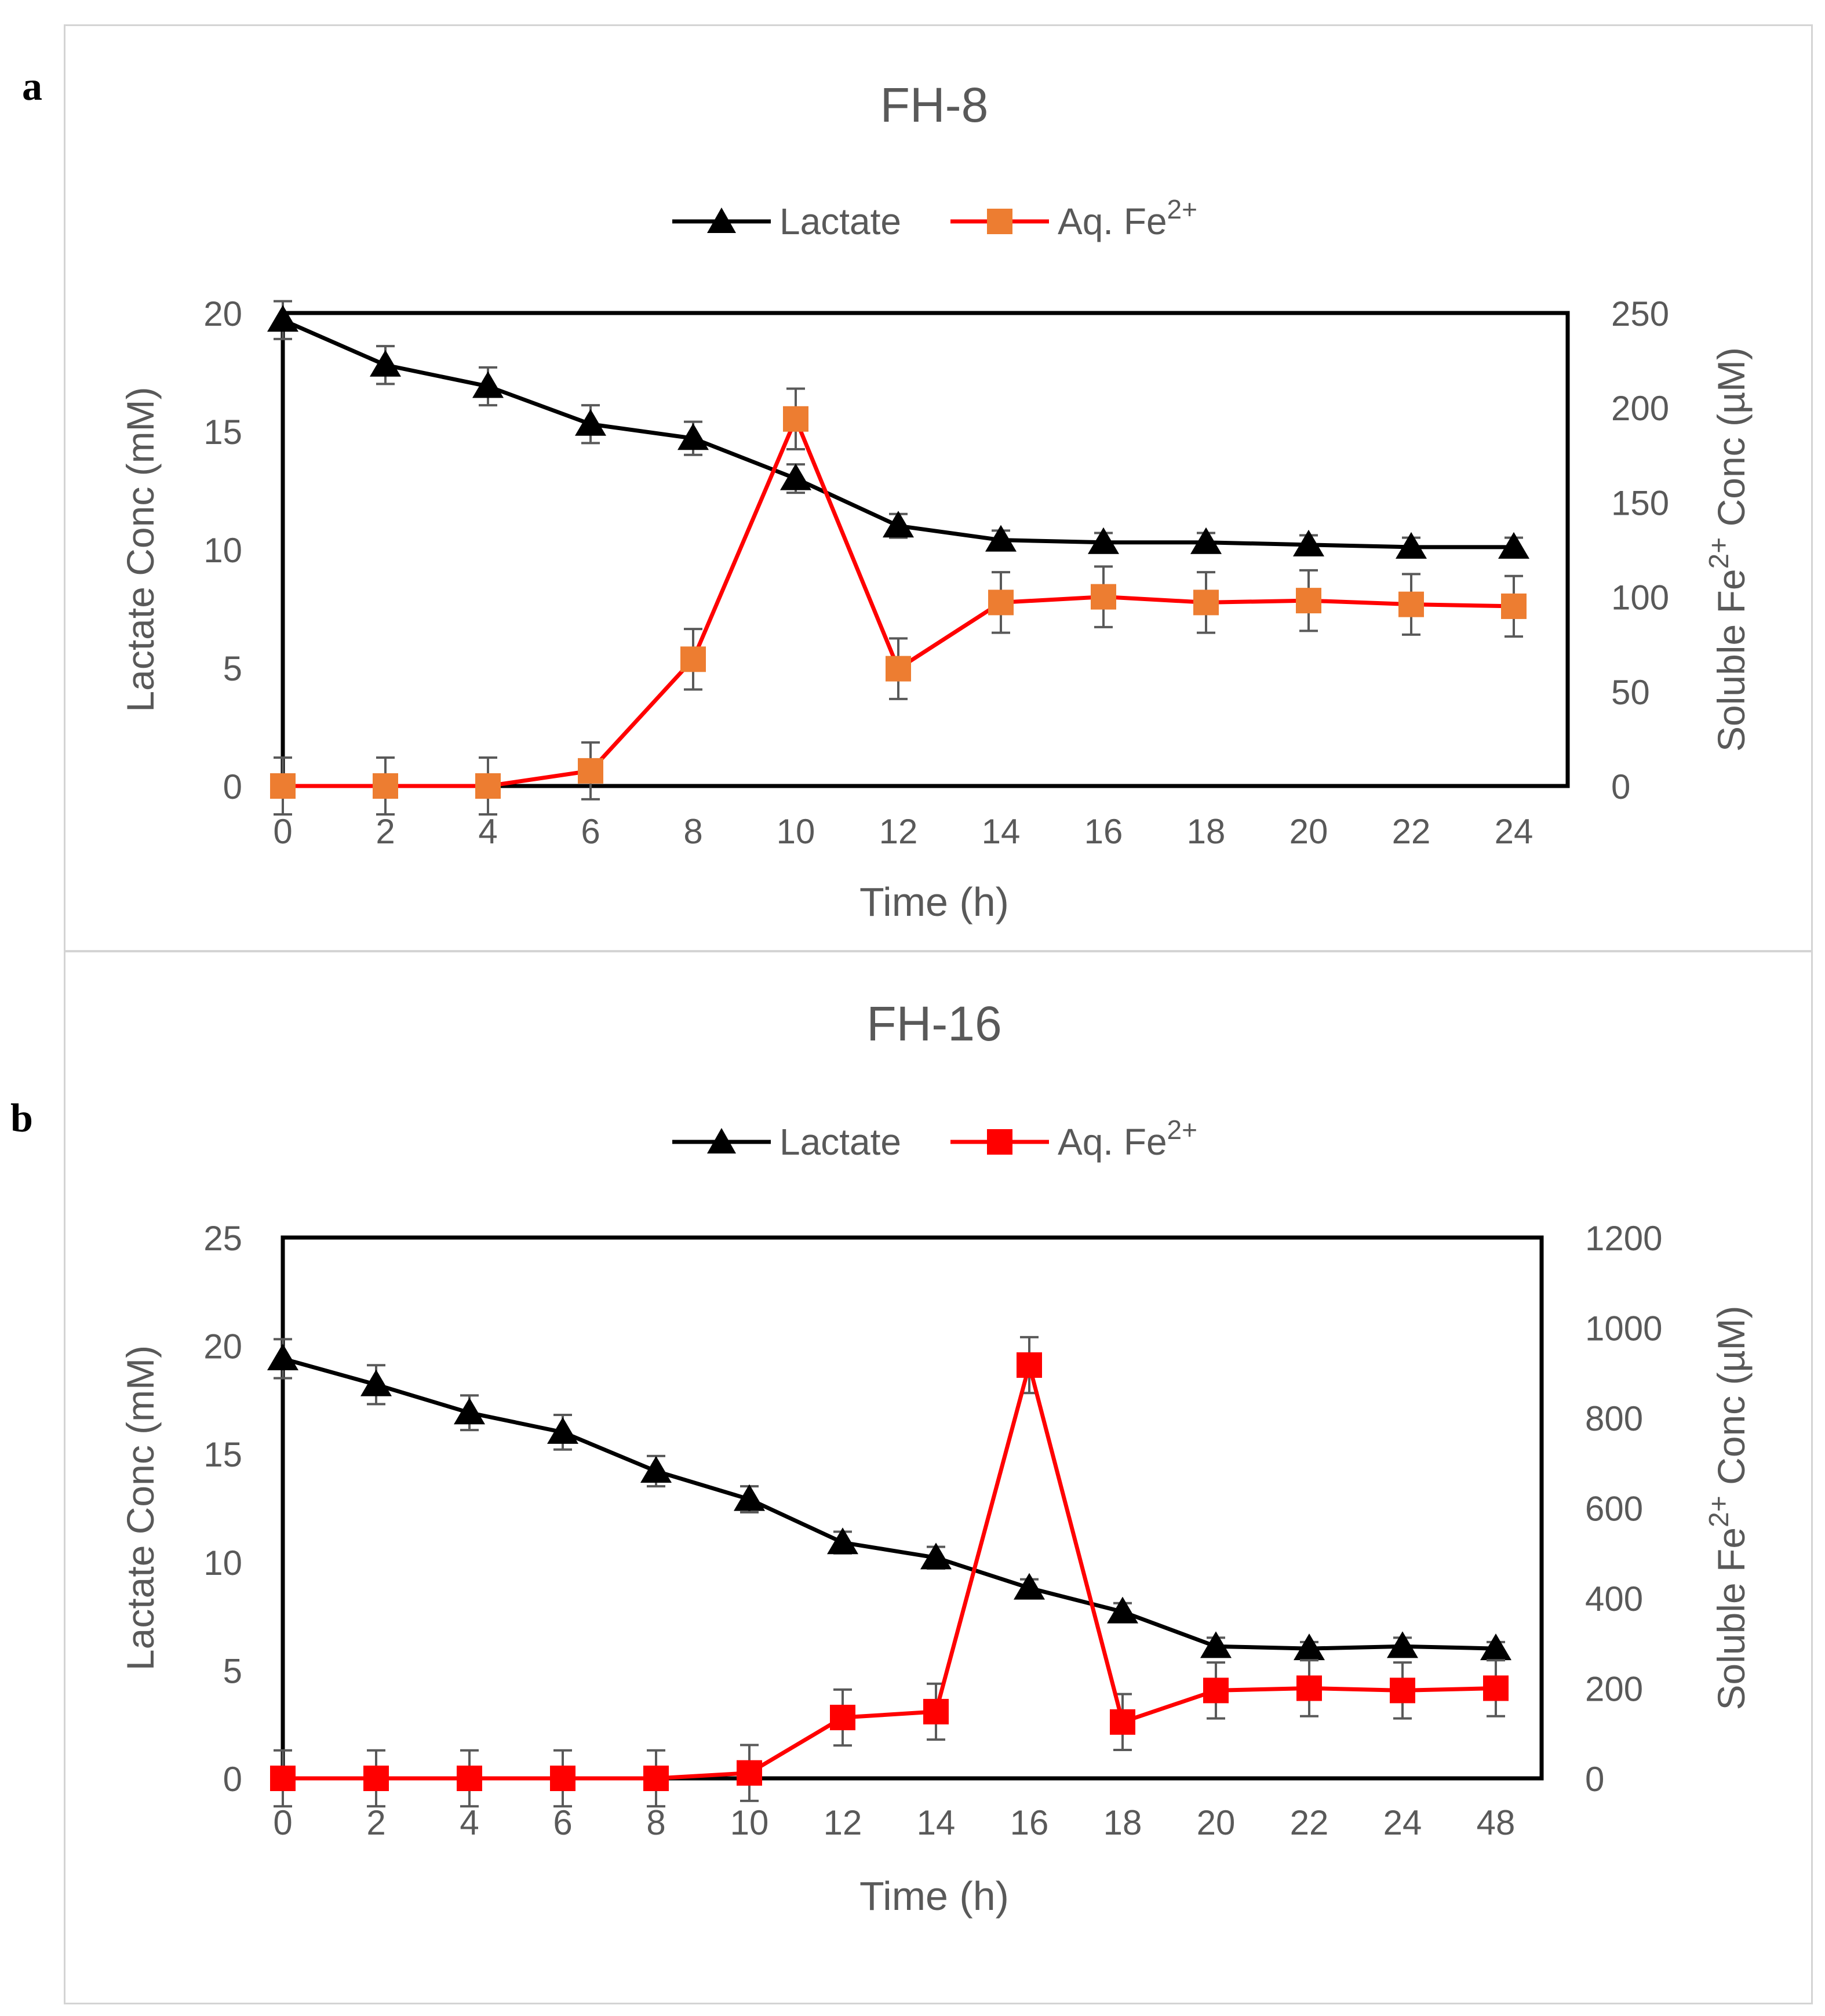  What do you see at coordinates (934, 902) in the screenshot?
I see `x-axis-label: Time (h)` at bounding box center [934, 902].